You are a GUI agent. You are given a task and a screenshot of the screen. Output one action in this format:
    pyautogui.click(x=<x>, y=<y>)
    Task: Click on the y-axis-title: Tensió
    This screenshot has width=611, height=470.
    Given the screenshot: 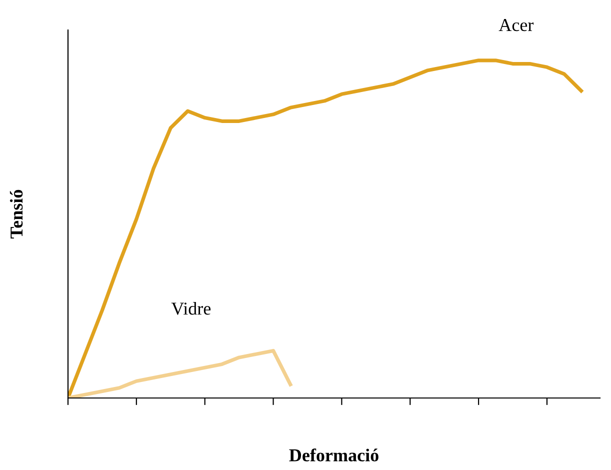 What is the action you would take?
    pyautogui.click(x=16, y=214)
    